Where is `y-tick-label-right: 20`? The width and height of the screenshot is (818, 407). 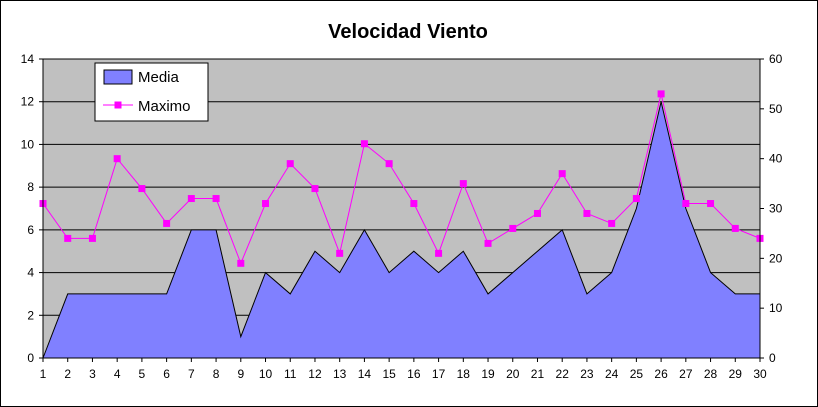 y-tick-label-right: 20 is located at coordinates (776, 258).